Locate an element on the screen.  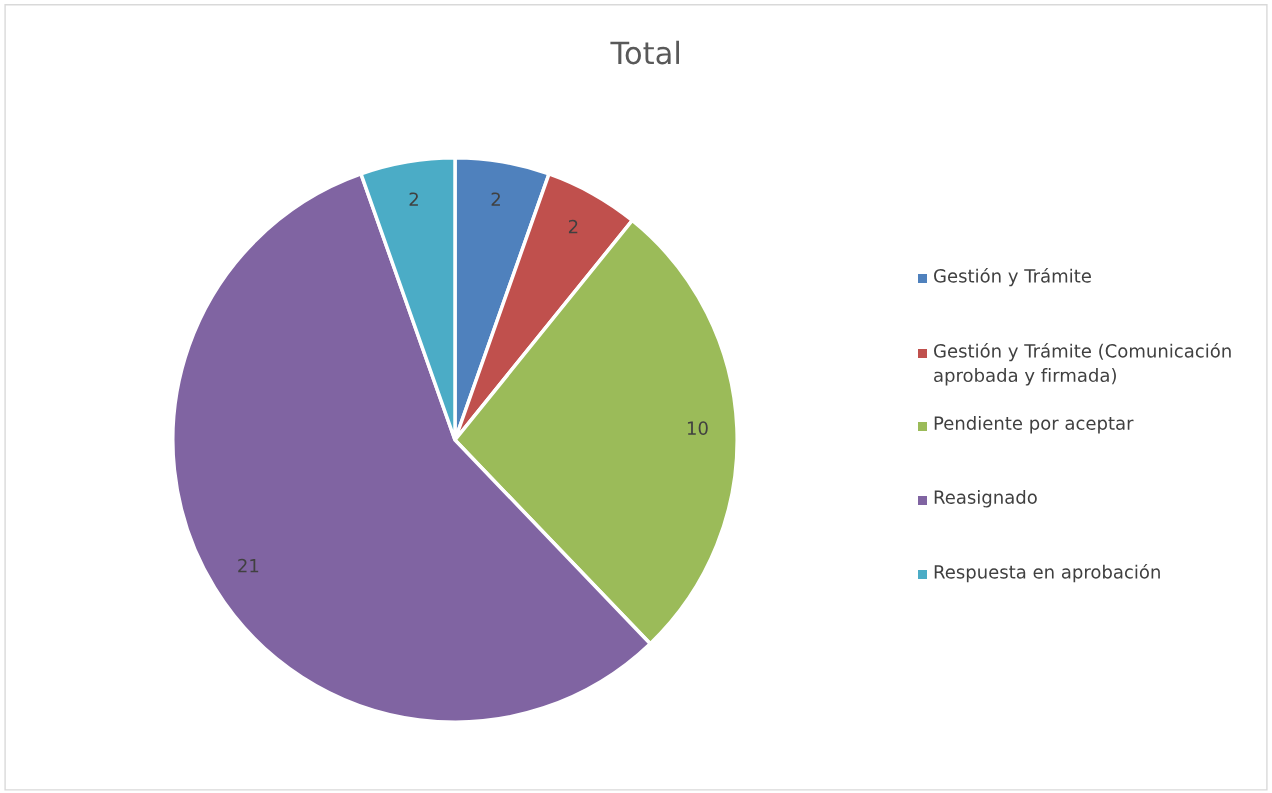
legend-label: Reasignado is located at coordinates (985, 499).